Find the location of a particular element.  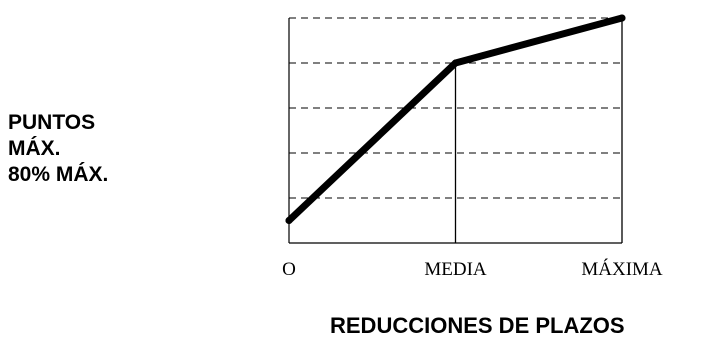

x-tick-labels: O MEDIA MÁXIMA is located at coordinates (472, 269).